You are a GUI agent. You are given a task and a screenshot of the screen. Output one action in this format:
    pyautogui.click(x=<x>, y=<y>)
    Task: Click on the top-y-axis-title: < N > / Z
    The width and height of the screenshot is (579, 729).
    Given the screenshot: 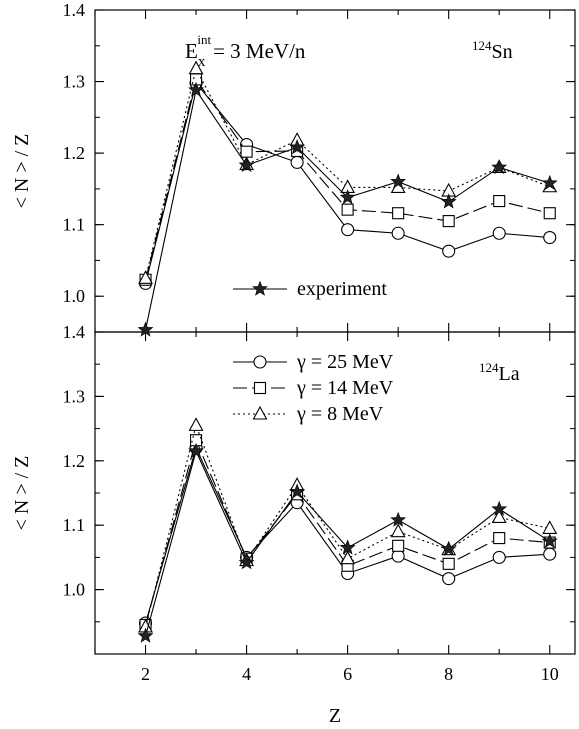 What is the action you would take?
    pyautogui.click(x=22, y=171)
    